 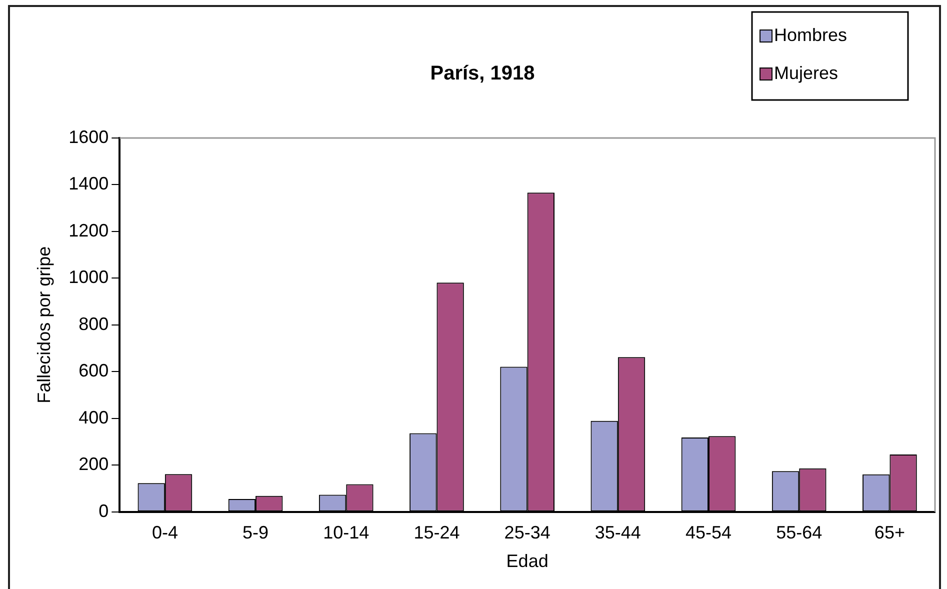 I want to click on y-tick-label: 800, so click(x=93, y=324).